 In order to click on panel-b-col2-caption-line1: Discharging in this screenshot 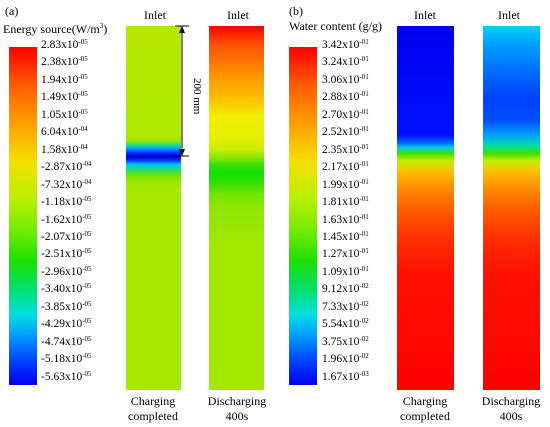, I will do `click(511, 401)`.